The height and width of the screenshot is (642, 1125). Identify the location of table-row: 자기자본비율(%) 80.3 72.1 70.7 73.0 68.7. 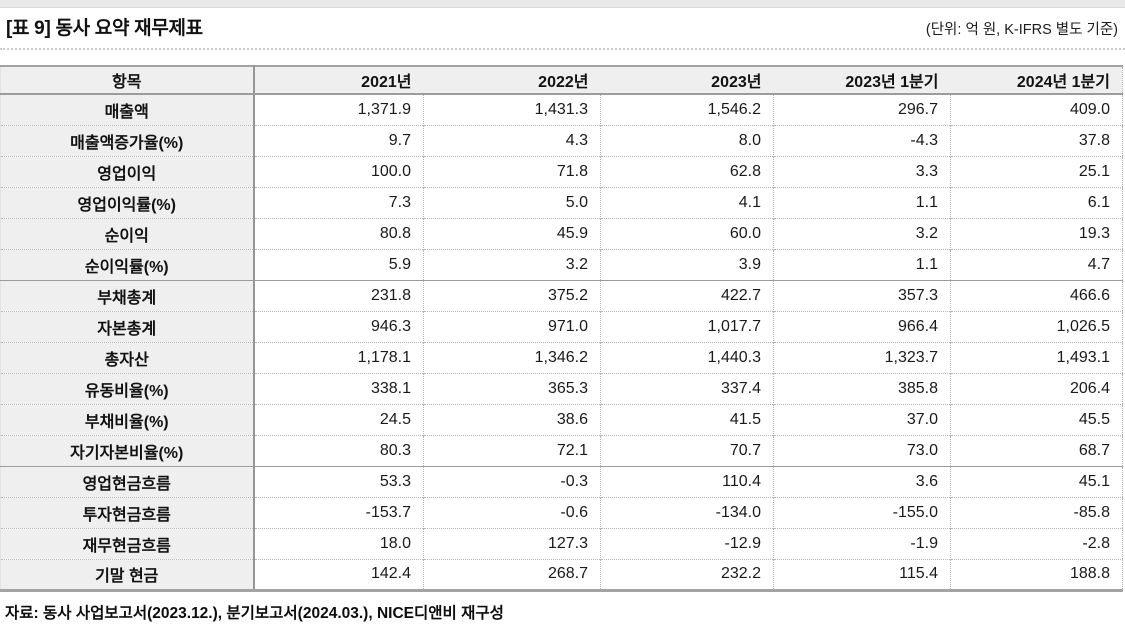
(561, 450).